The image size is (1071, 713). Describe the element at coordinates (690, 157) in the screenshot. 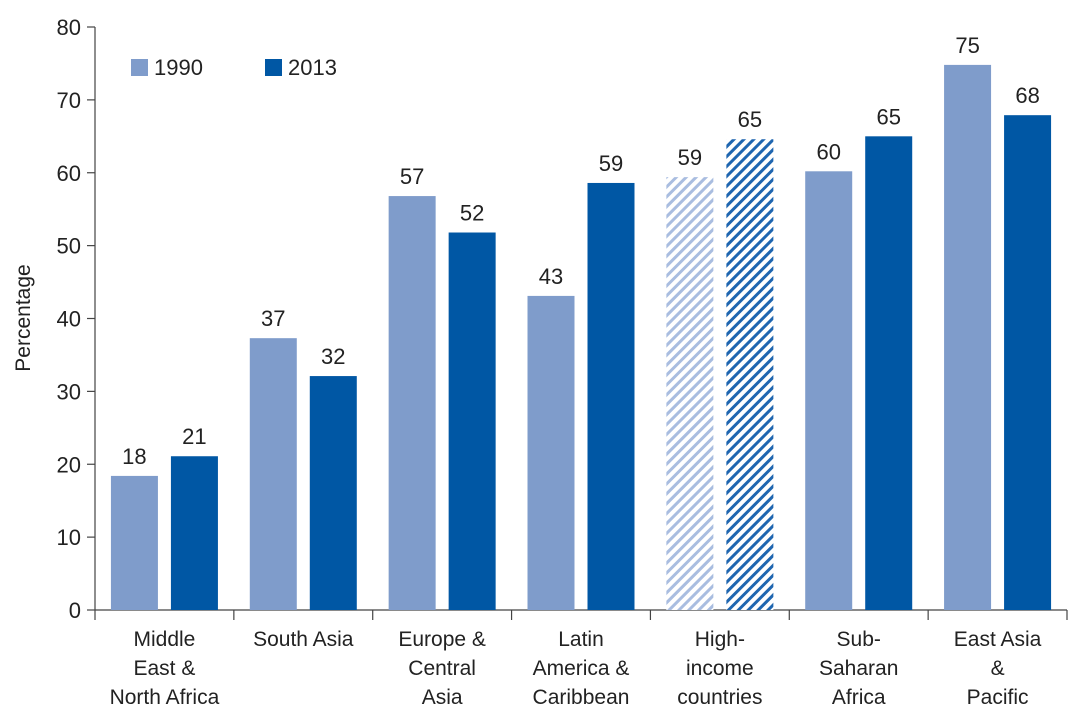

I see `data-label-1990-4: 59` at that location.